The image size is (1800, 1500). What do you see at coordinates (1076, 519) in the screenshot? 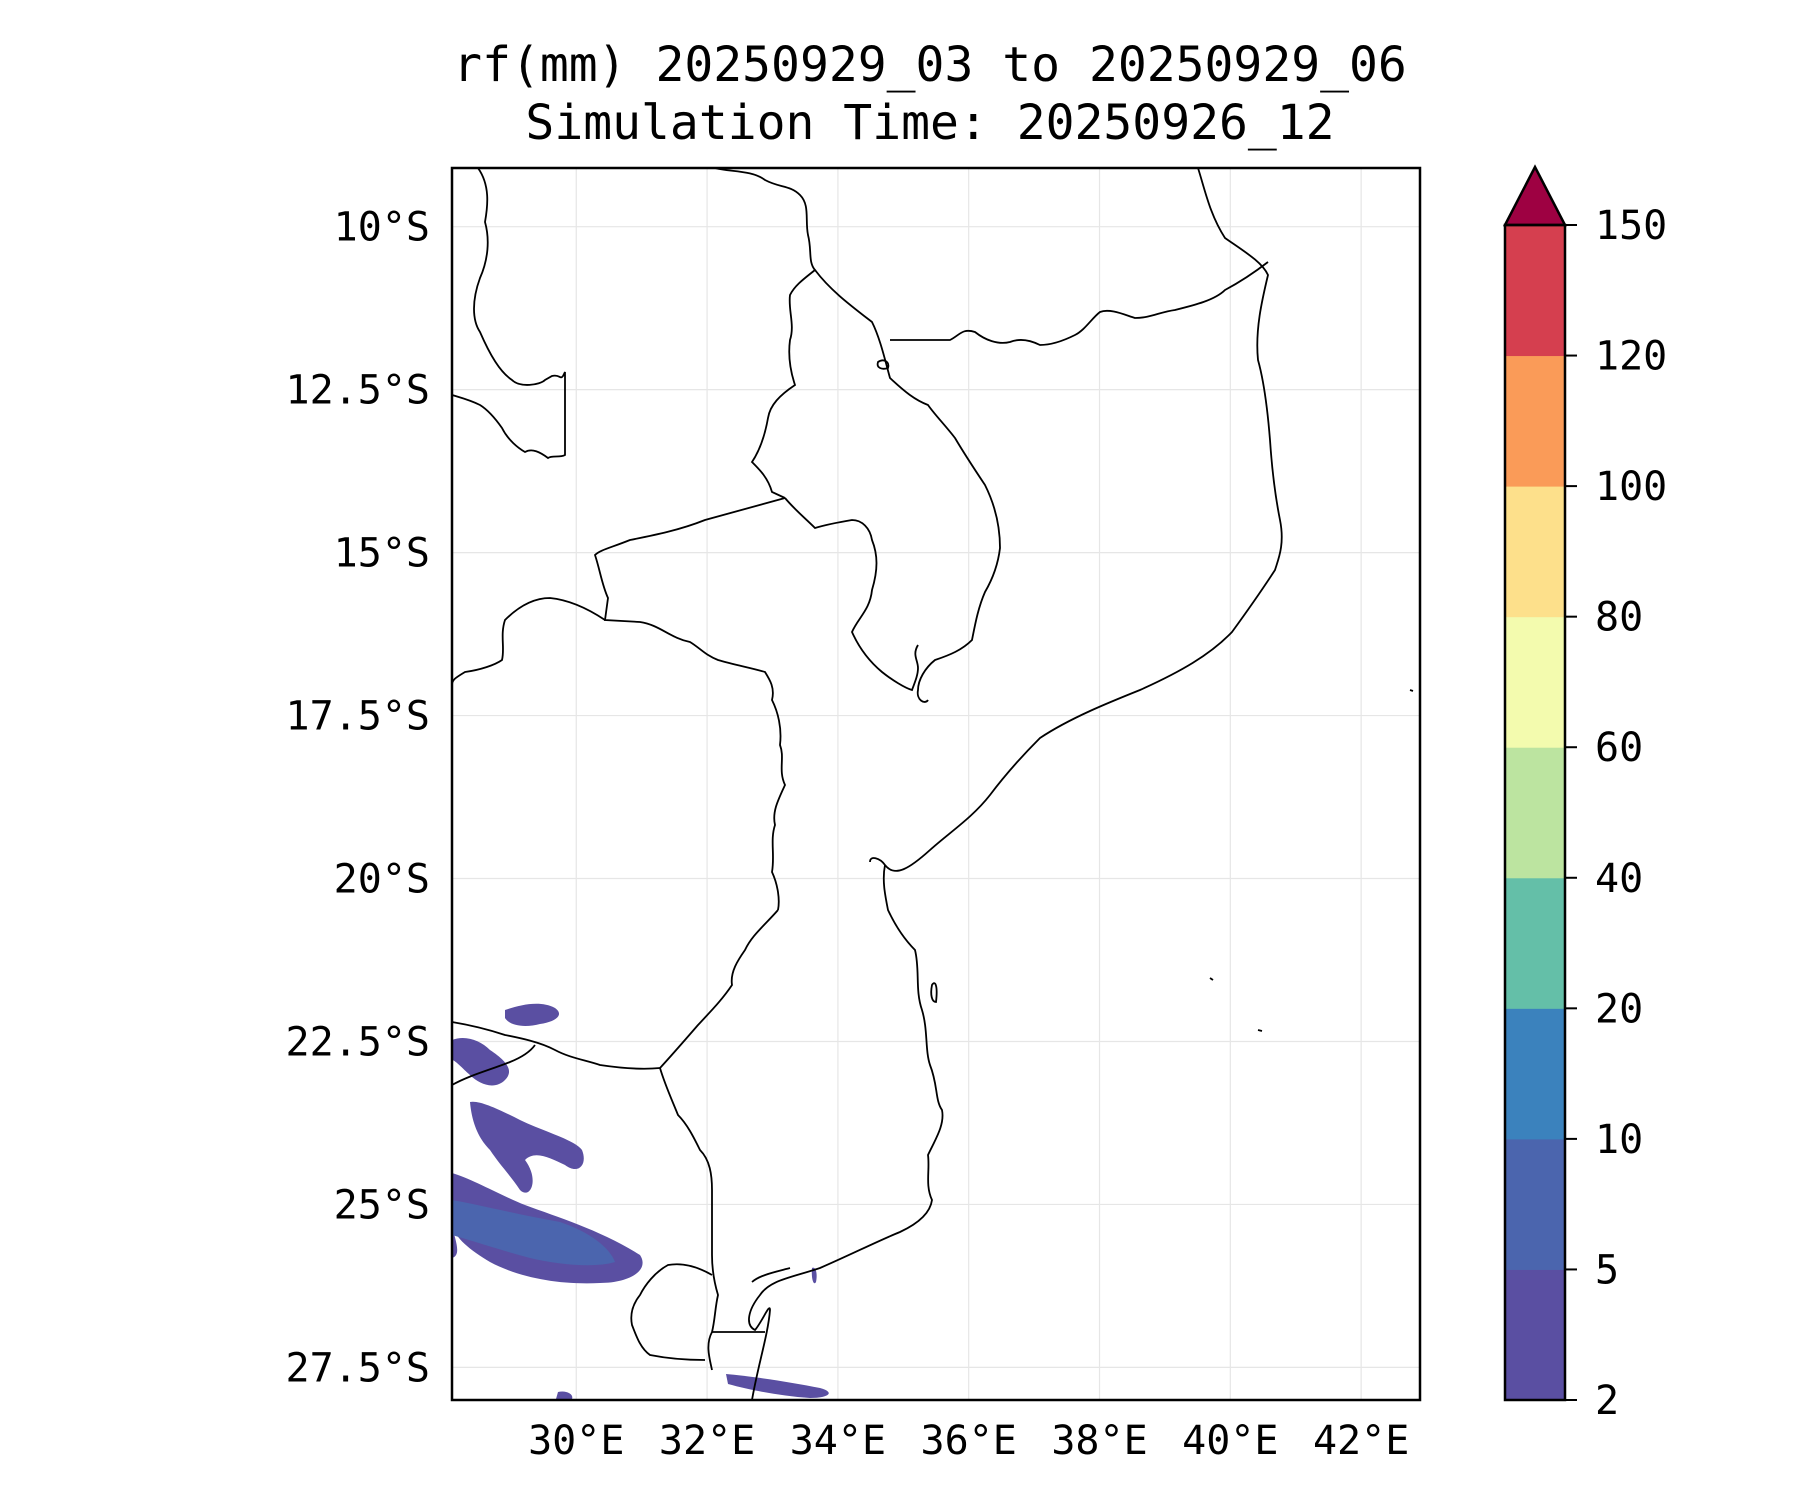
I see `coastline-east-africa` at bounding box center [1076, 519].